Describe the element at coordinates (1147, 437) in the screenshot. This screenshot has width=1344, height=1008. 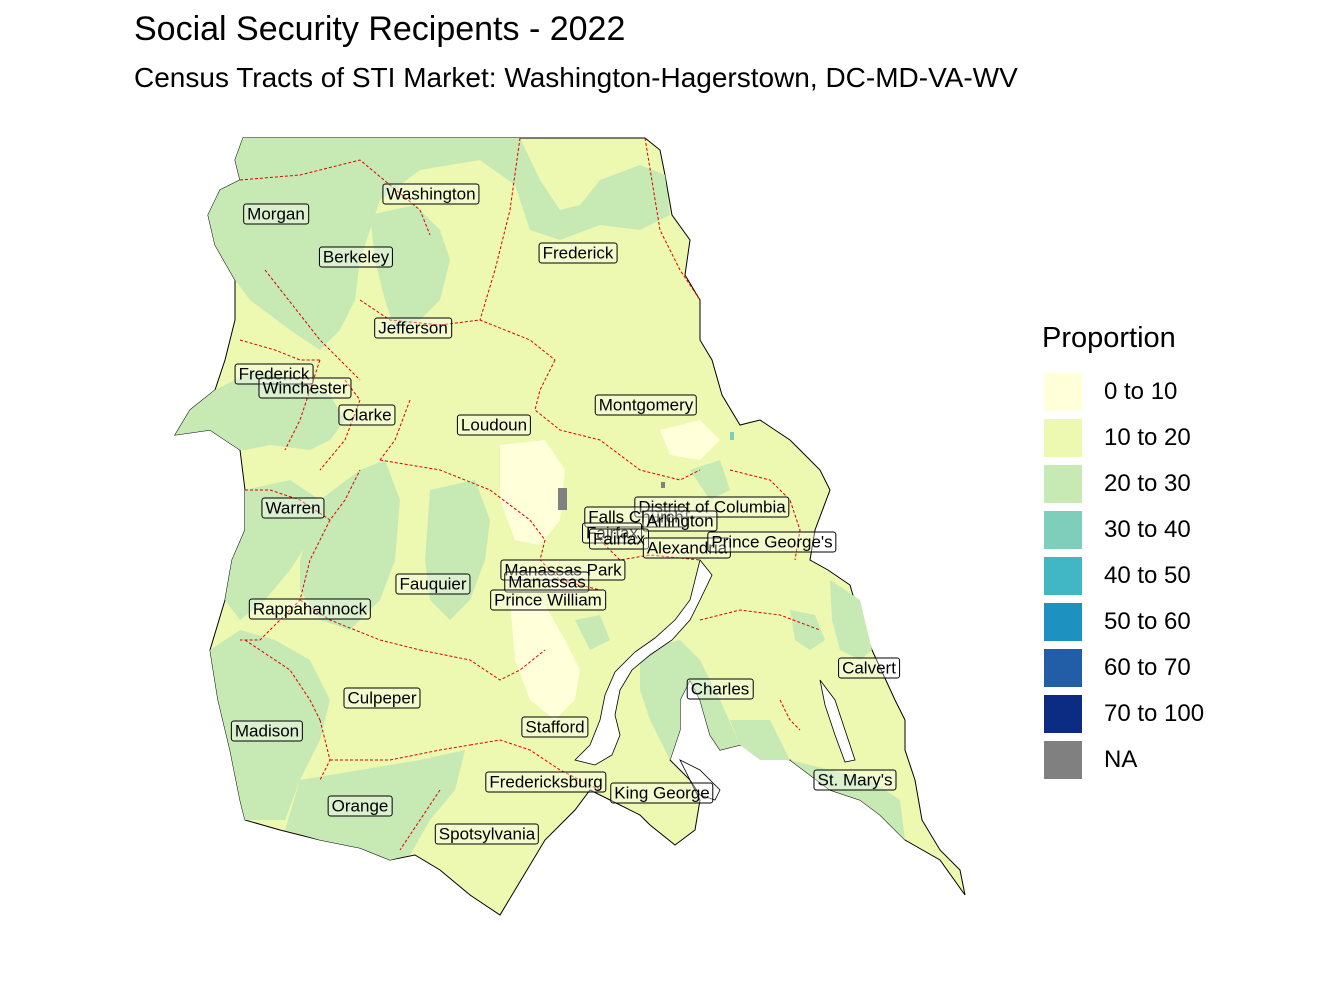
I see `legend-label: 10 to 20` at that location.